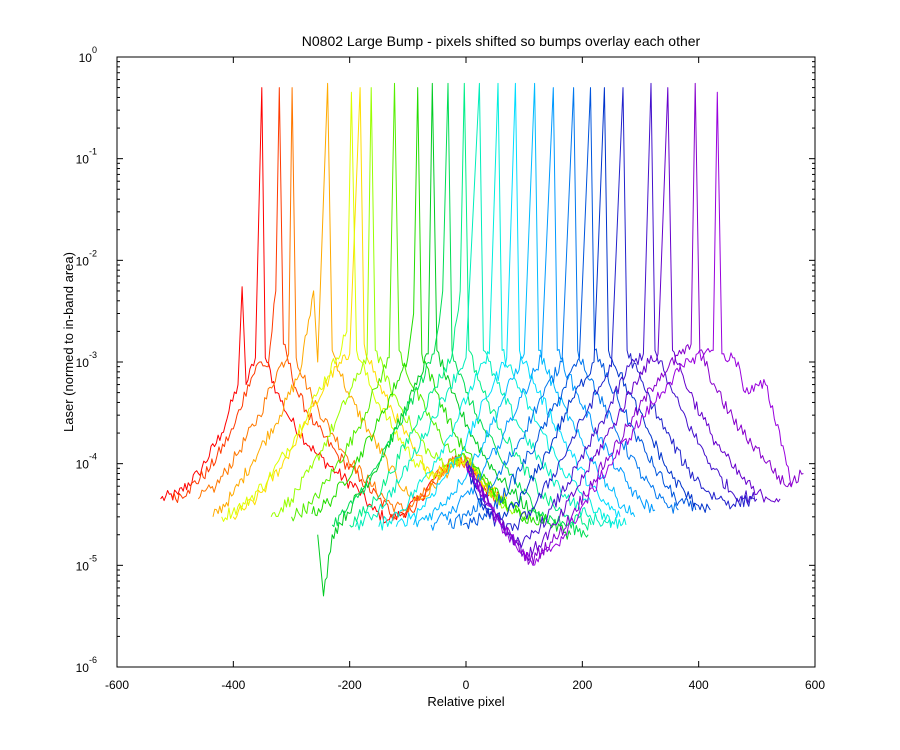 This screenshot has height=750, width=900. What do you see at coordinates (86, 157) in the screenshot?
I see `y-tick-label: 10⁻¹` at bounding box center [86, 157].